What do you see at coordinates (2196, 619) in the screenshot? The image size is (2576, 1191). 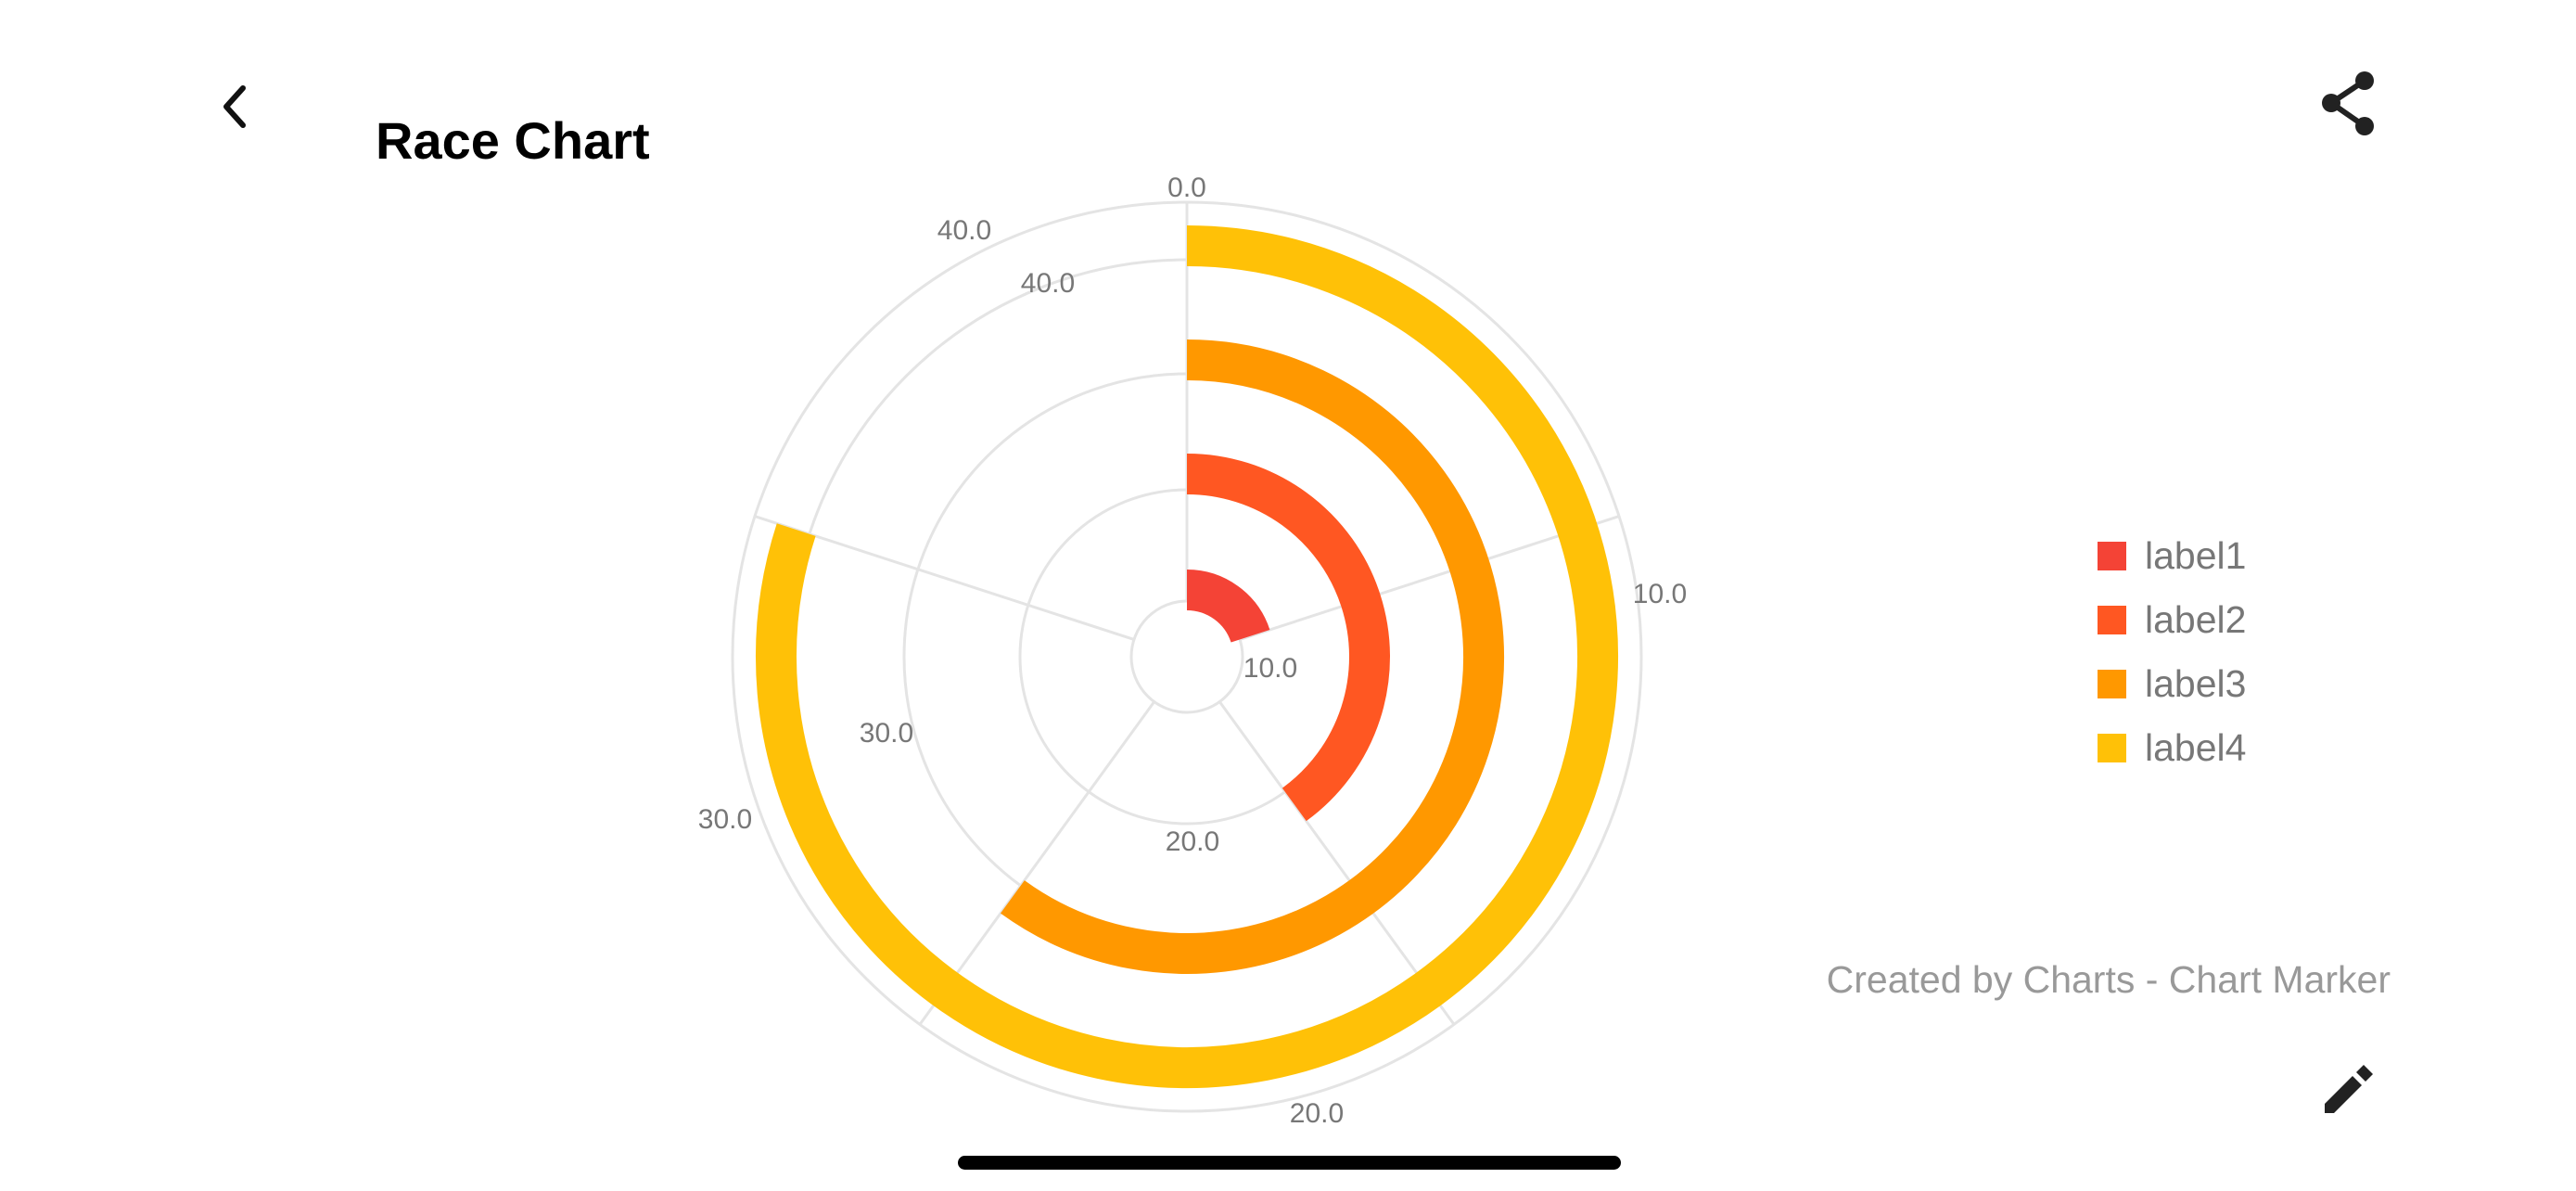 I see `legend-label: label2` at bounding box center [2196, 619].